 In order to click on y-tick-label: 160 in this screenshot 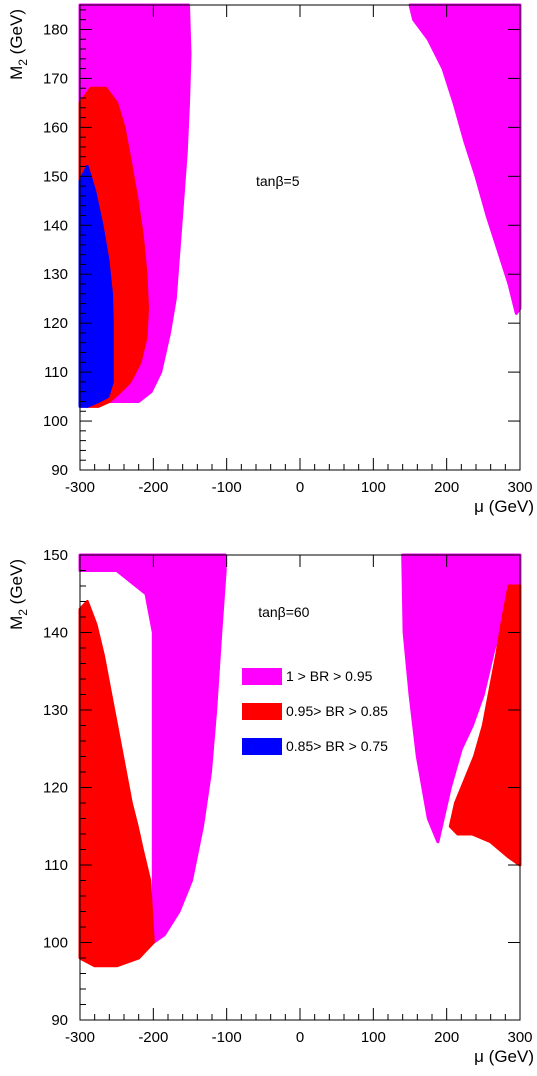, I will do `click(55, 127)`.